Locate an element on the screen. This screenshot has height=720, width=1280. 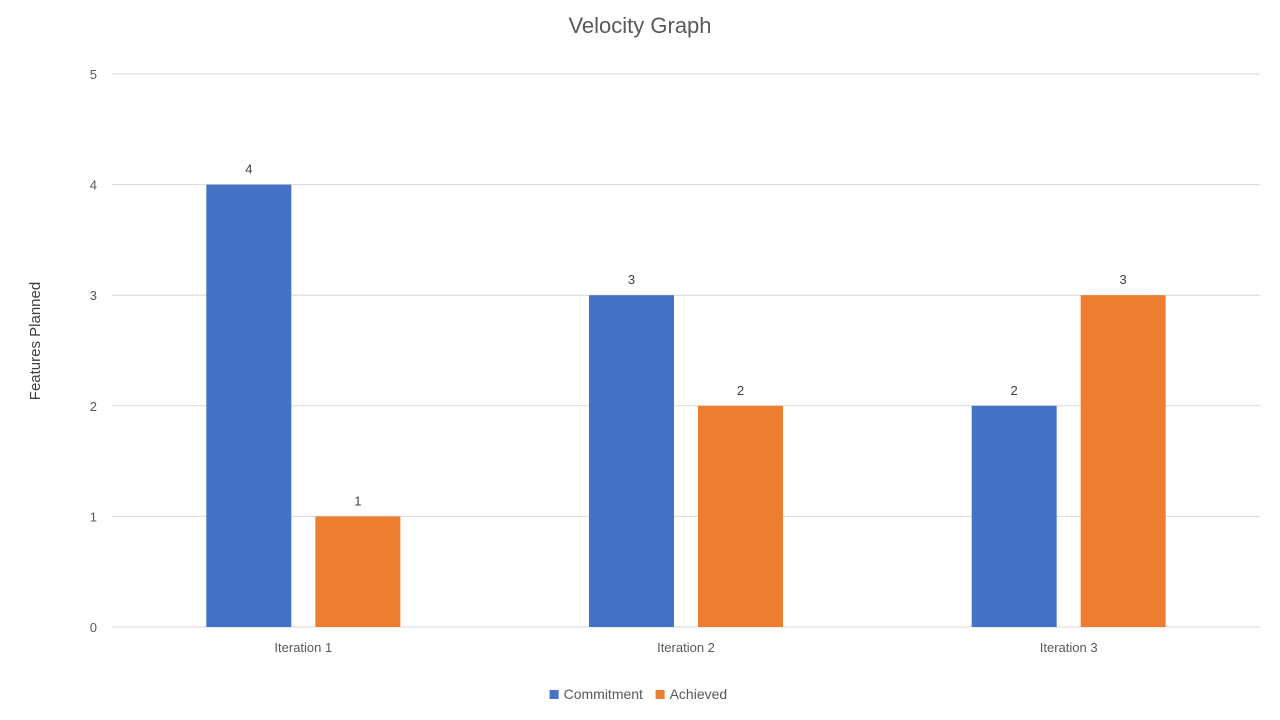
legend: Commitment Achieved is located at coordinates (638, 694).